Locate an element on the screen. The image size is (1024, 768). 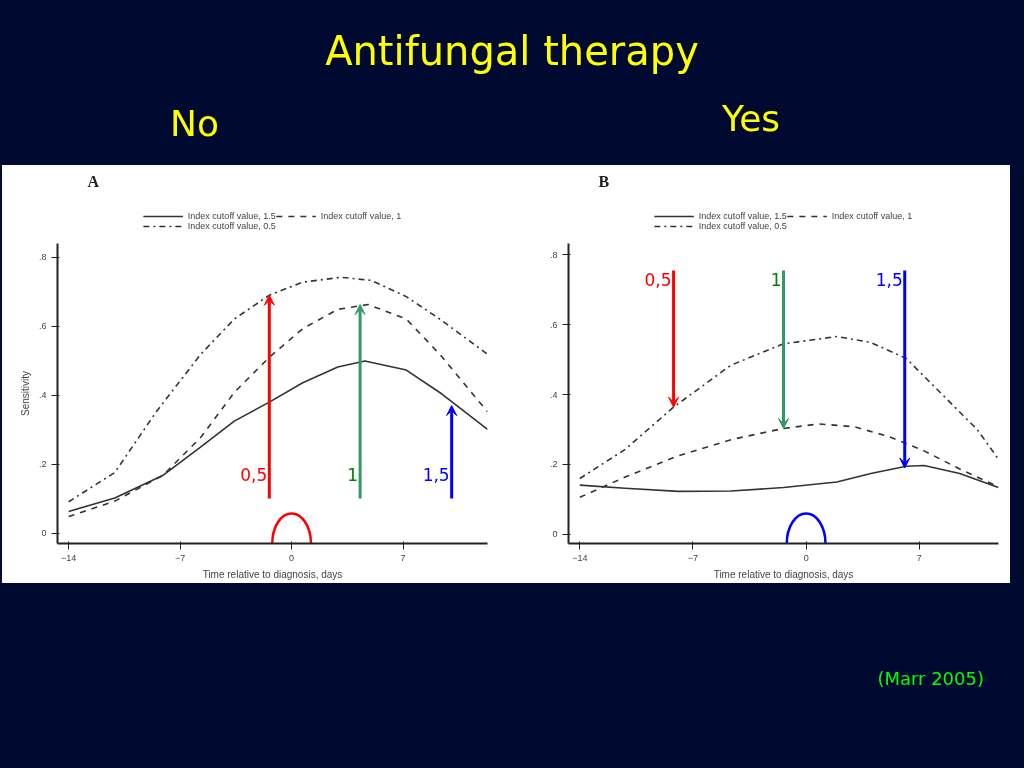
text: (Marr 2005) is located at coordinates (930, 678).